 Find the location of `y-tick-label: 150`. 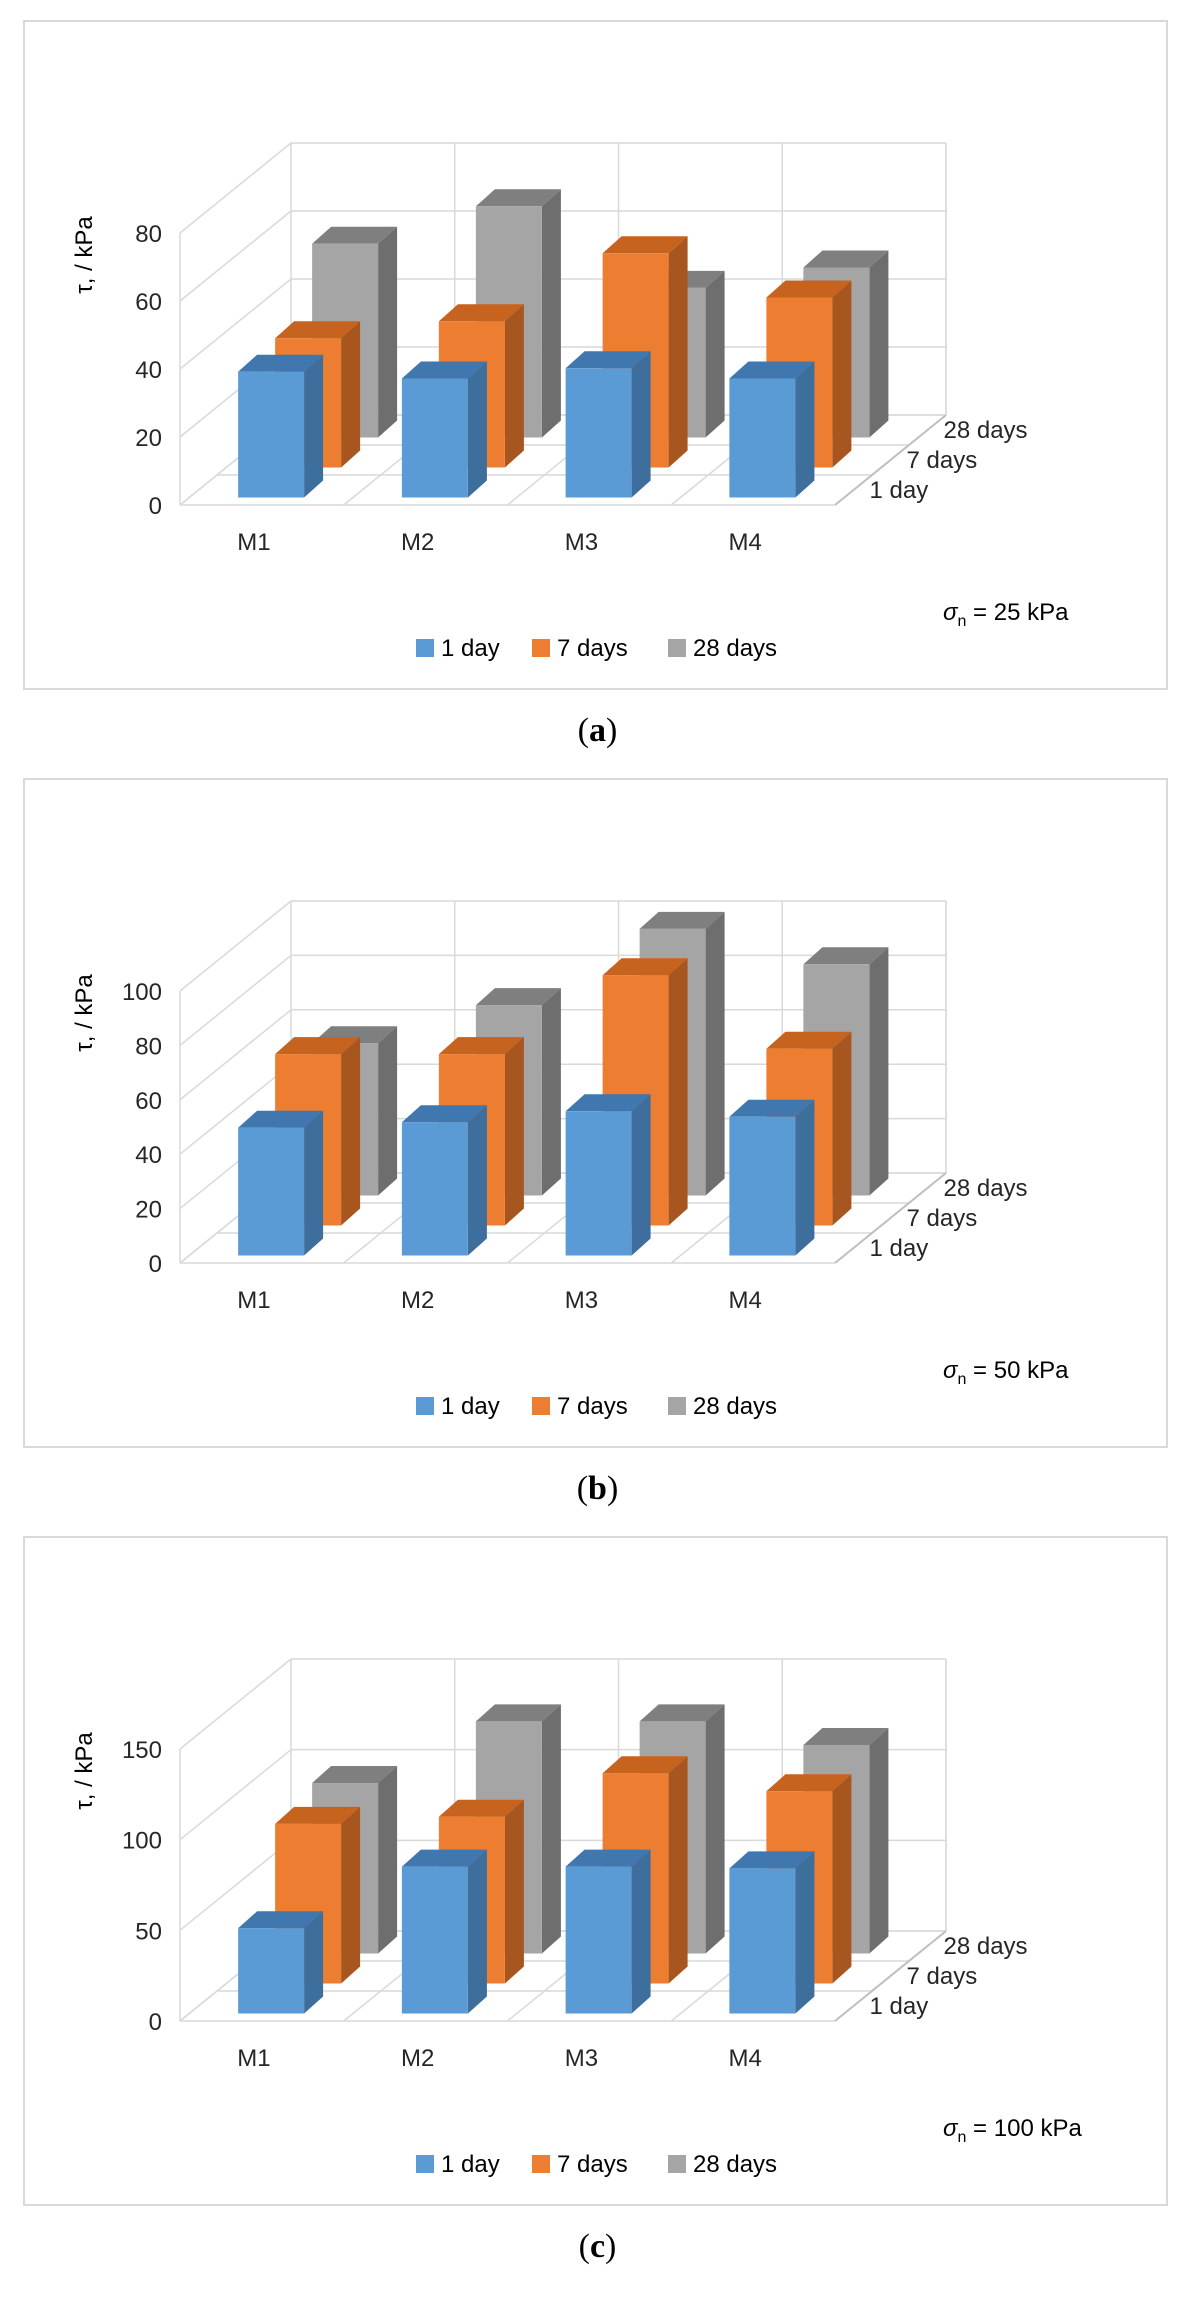

y-tick-label: 150 is located at coordinates (142, 1750).